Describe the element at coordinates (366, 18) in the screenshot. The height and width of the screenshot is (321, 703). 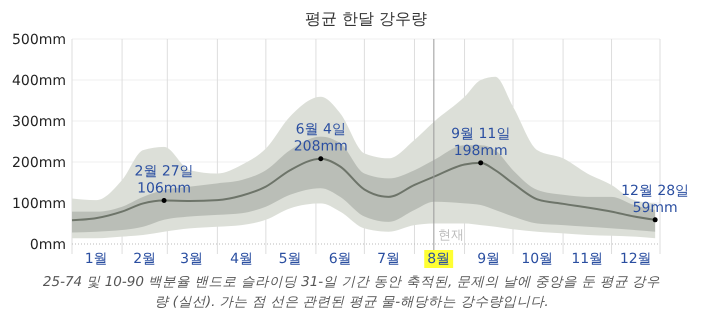
I see `chart-title: 평균 한달 강우량` at that location.